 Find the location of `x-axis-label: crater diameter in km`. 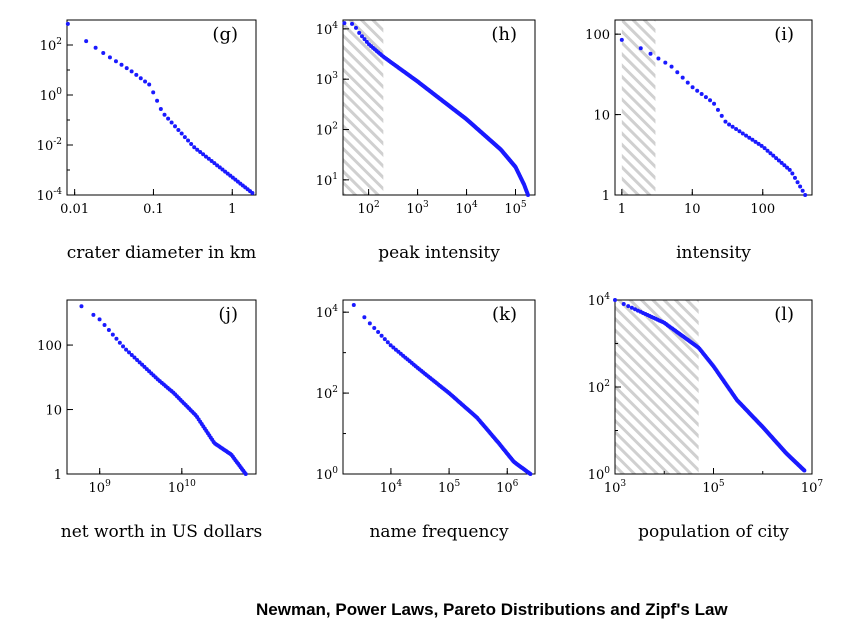

x-axis-label: crater diameter in km is located at coordinates (161, 253).